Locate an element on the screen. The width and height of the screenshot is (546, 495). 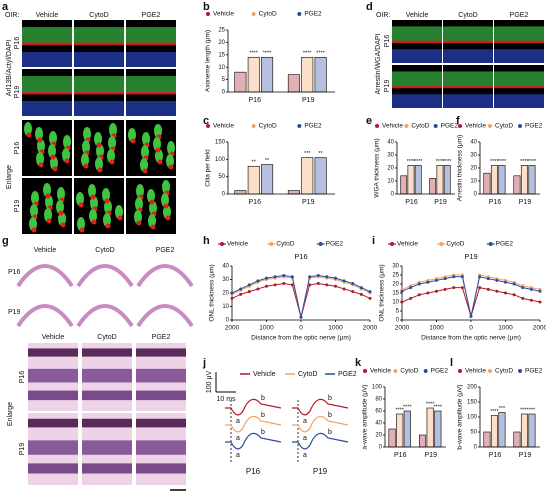
chart-title: P19 is located at coordinates (470, 256).